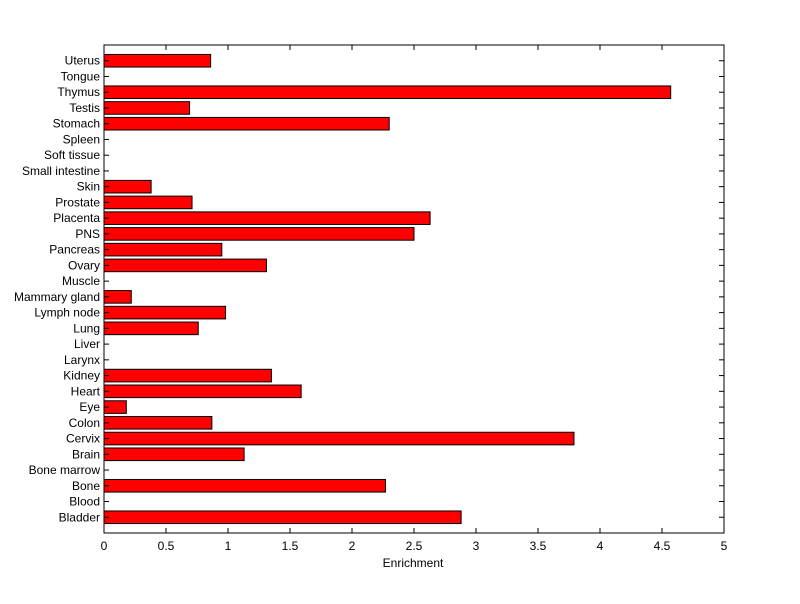 This screenshot has height=604, width=800. I want to click on y-tick-label: Blood, so click(84, 502).